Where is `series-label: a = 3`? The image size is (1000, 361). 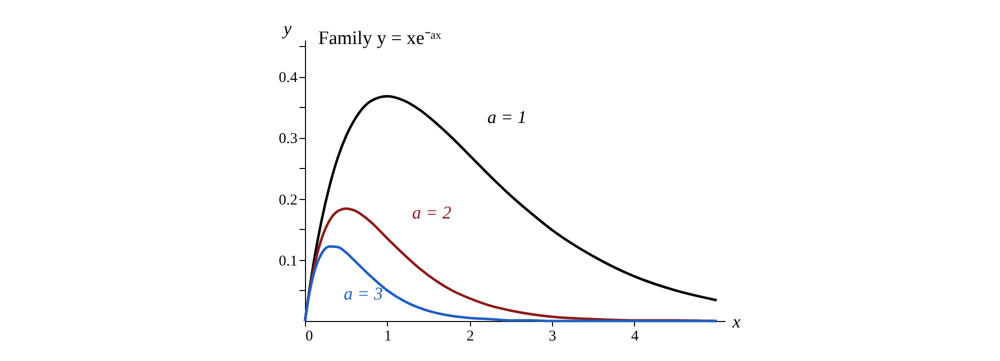
series-label: a = 3 is located at coordinates (363, 293).